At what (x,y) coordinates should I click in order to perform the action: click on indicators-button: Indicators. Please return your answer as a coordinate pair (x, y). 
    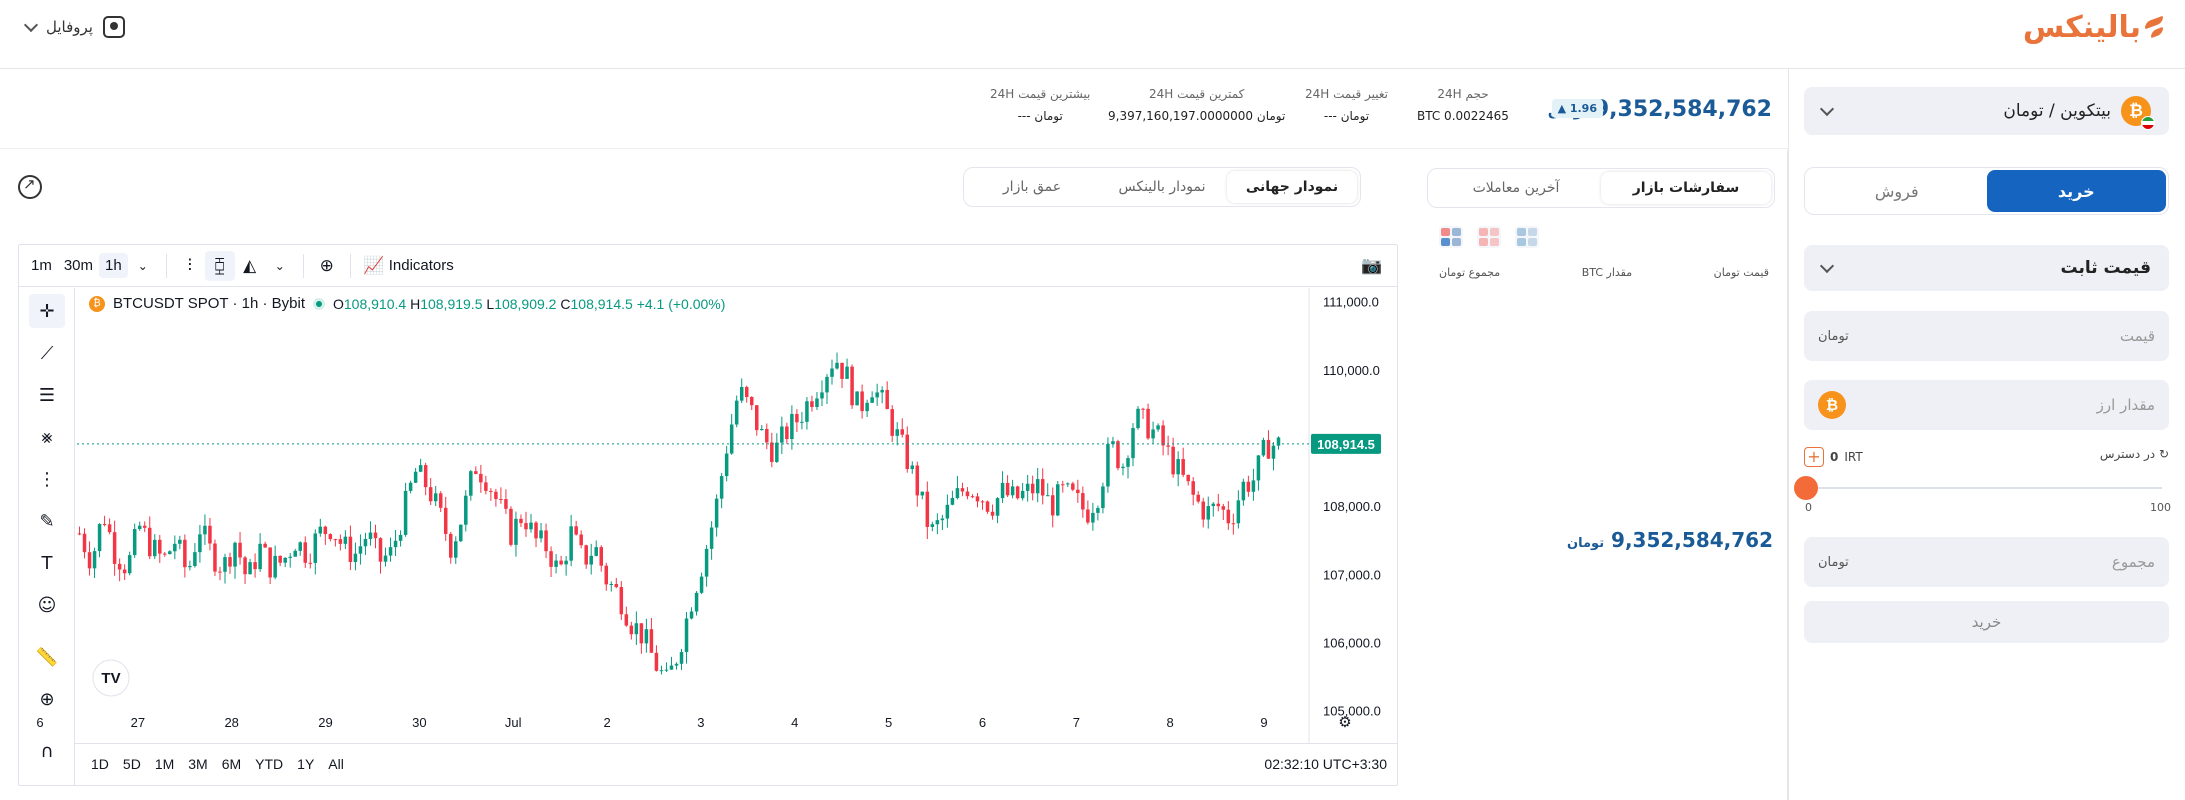
    Looking at the image, I should click on (421, 265).